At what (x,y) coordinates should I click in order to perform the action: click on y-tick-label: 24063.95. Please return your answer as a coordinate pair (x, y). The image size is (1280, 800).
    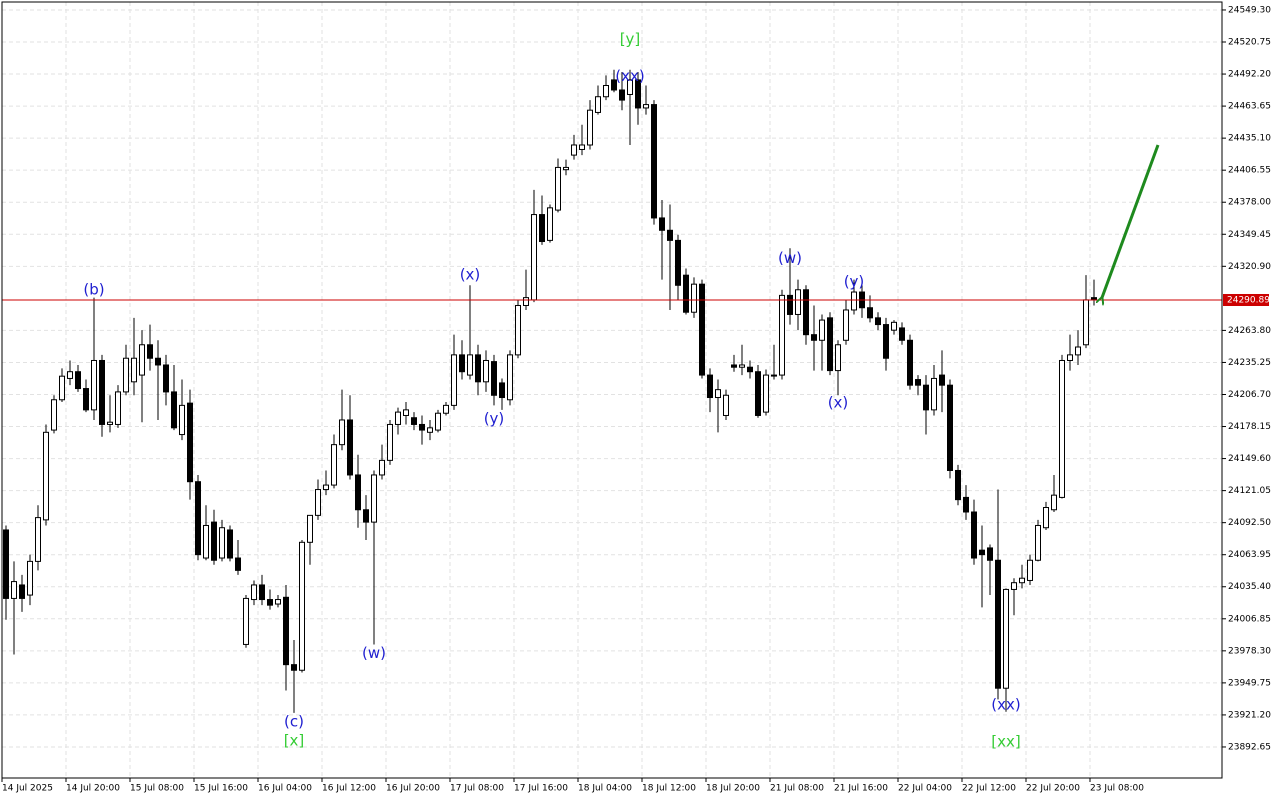
    Looking at the image, I should click on (1249, 555).